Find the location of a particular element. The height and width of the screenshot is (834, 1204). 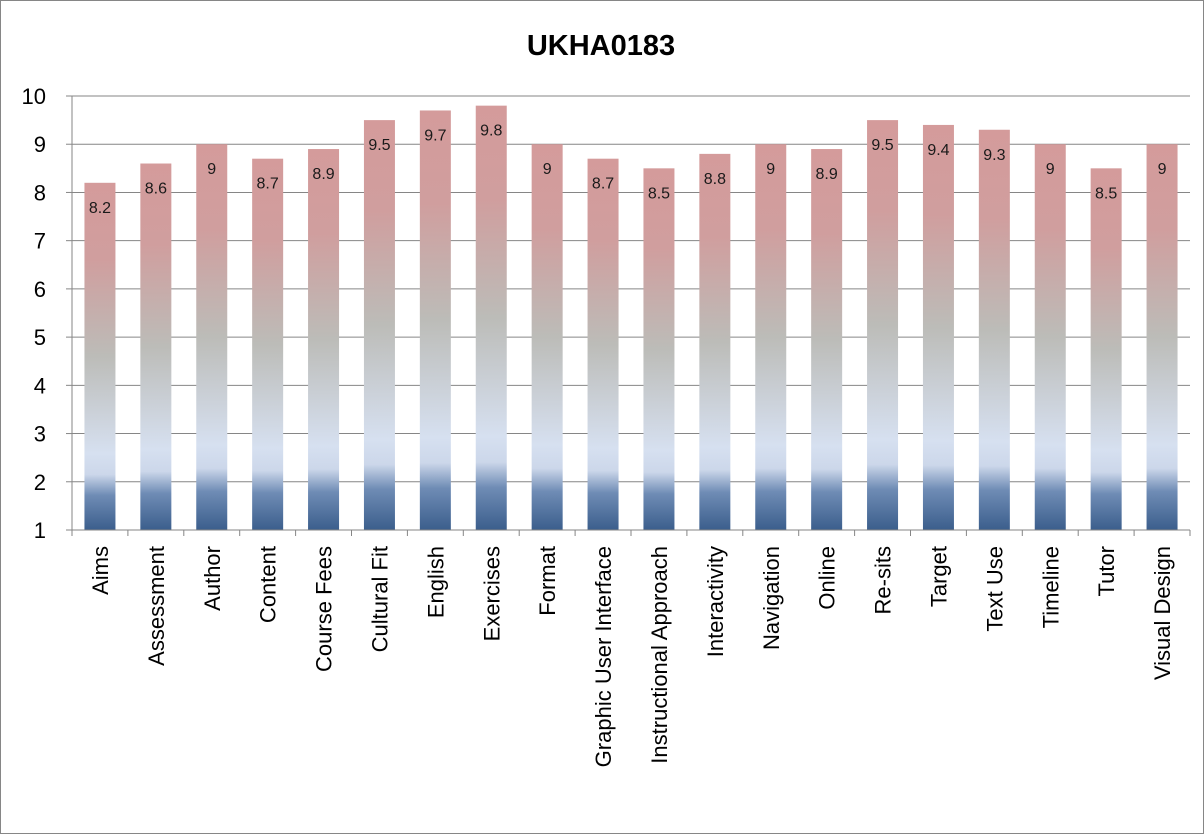

y-tick-label: 1 is located at coordinates (40, 530).